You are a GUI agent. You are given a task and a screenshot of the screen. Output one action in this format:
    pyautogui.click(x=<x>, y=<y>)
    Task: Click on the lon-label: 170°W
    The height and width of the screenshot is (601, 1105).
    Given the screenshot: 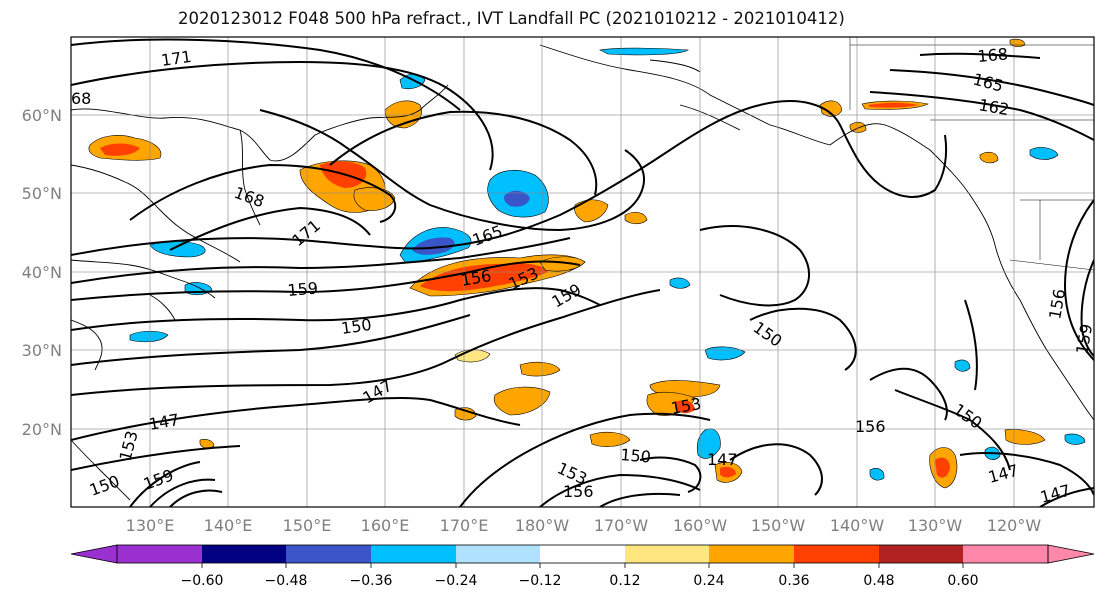 What is the action you would take?
    pyautogui.click(x=621, y=525)
    